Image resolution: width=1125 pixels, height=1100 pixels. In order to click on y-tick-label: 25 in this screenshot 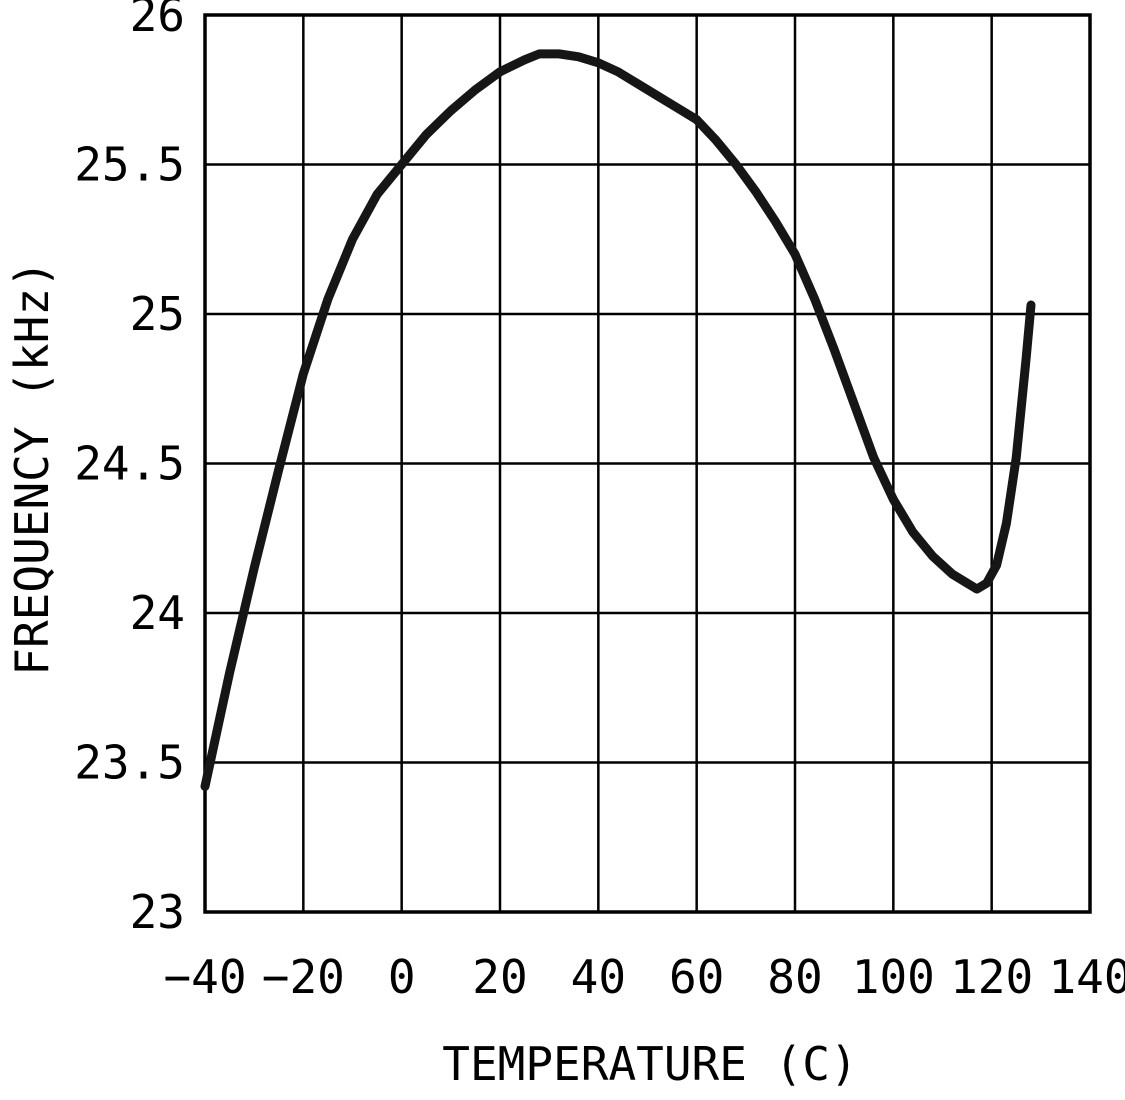, I will do `click(157, 314)`.